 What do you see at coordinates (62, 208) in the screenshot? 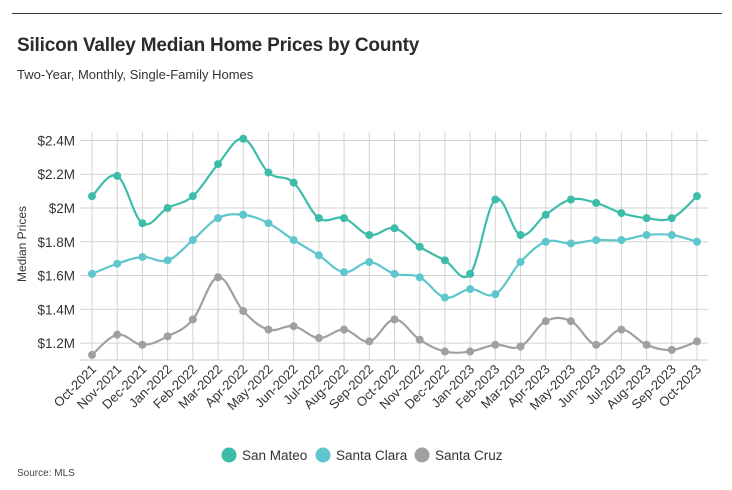
I see `y-tick-label: $2M` at bounding box center [62, 208].